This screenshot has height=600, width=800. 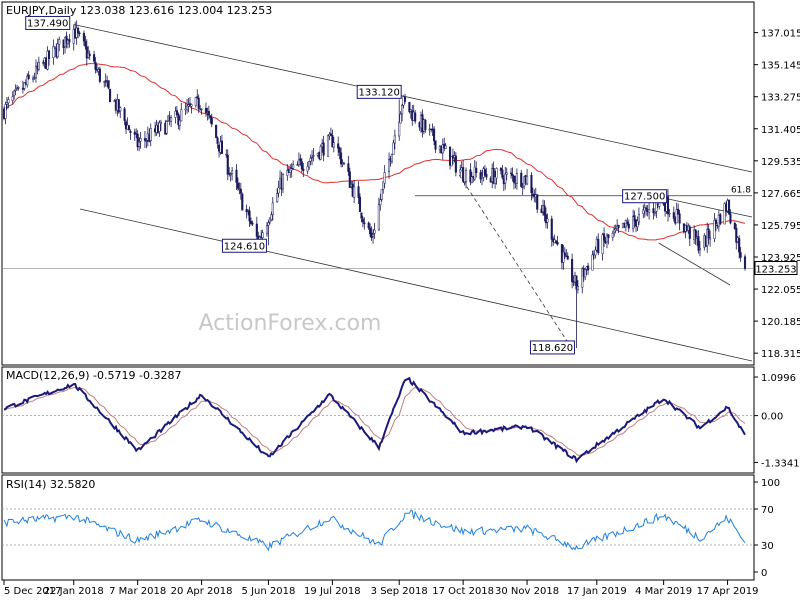 What do you see at coordinates (770, 483) in the screenshot?
I see `rsi-tick-label: 100` at bounding box center [770, 483].